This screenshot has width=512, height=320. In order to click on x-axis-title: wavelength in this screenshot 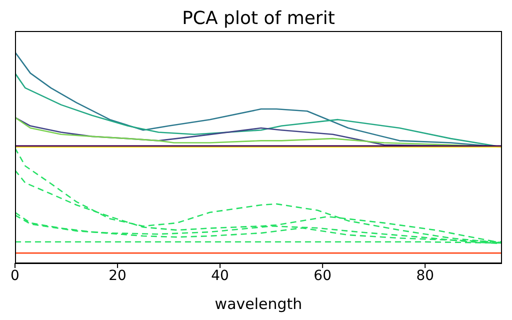, I will do `click(258, 304)`.